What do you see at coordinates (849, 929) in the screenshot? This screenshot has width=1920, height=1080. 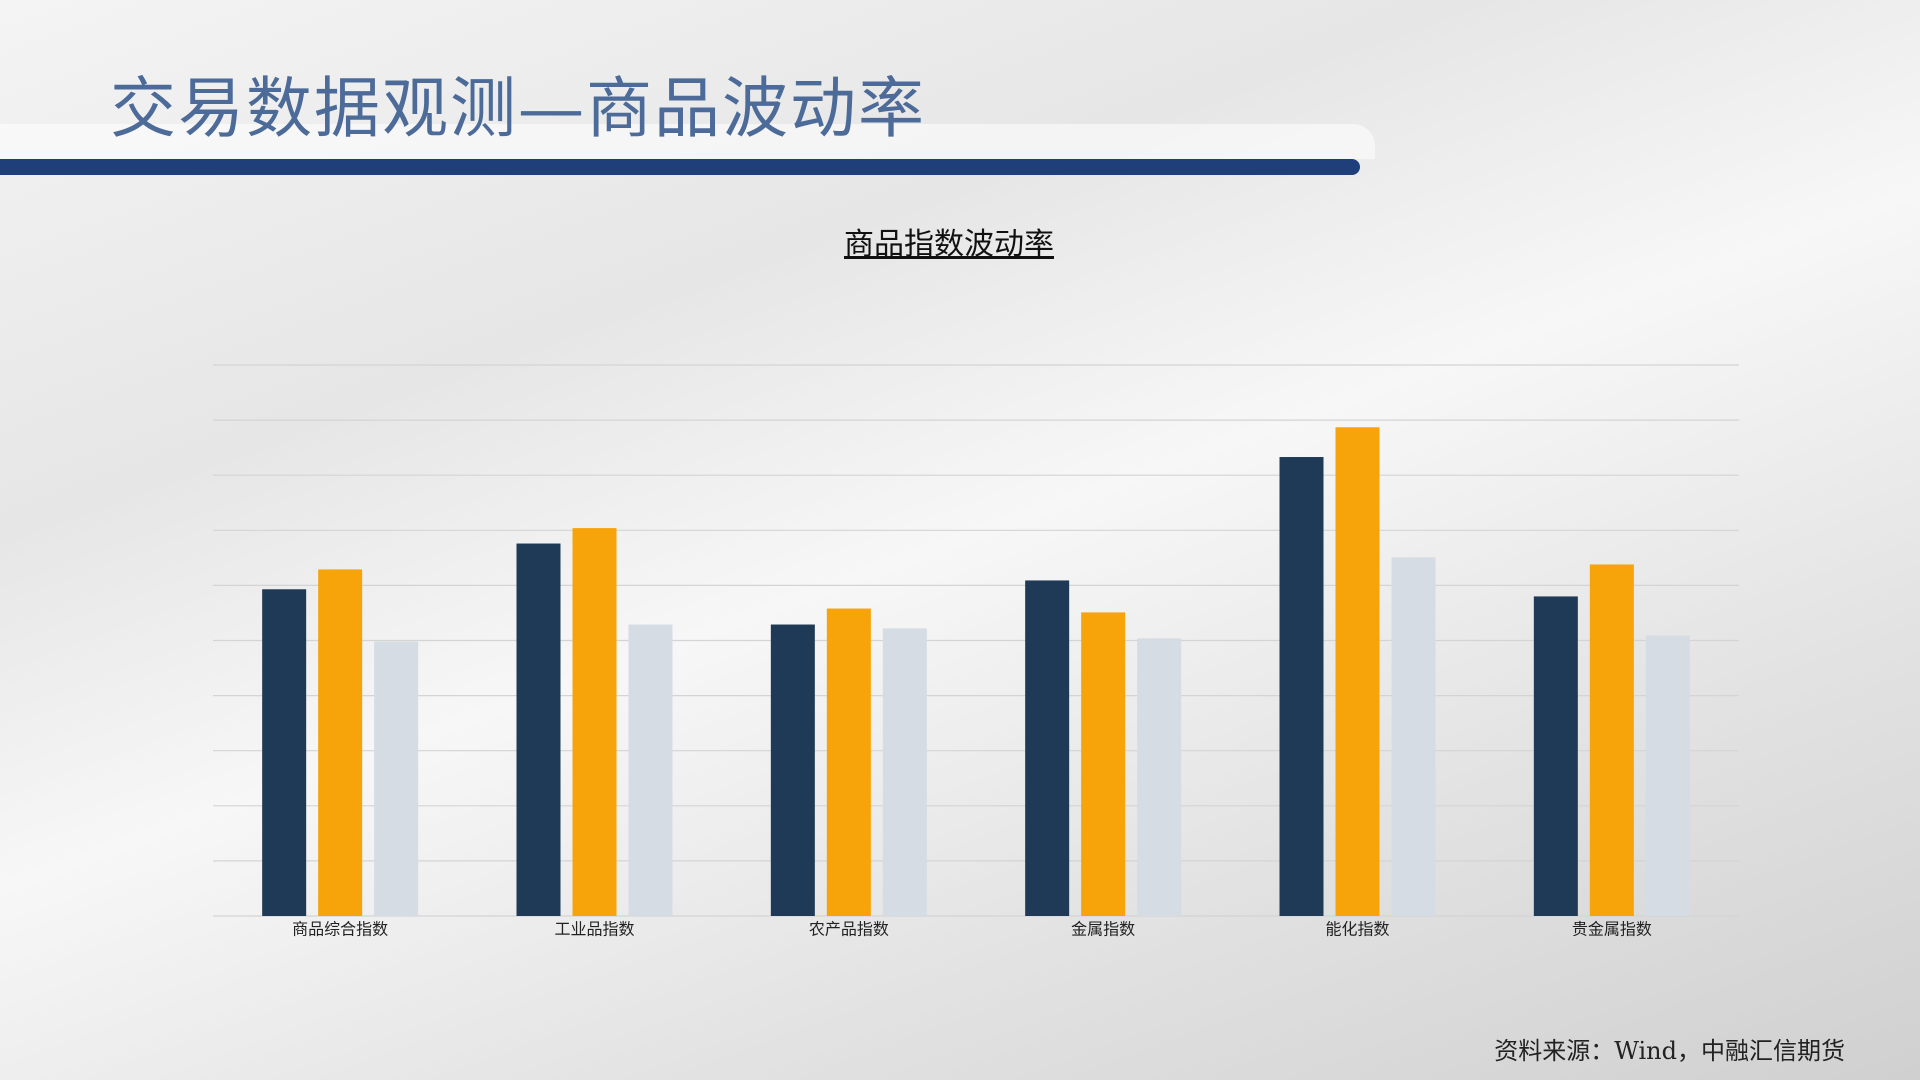 I see `x-tick-label: 农产品指数` at bounding box center [849, 929].